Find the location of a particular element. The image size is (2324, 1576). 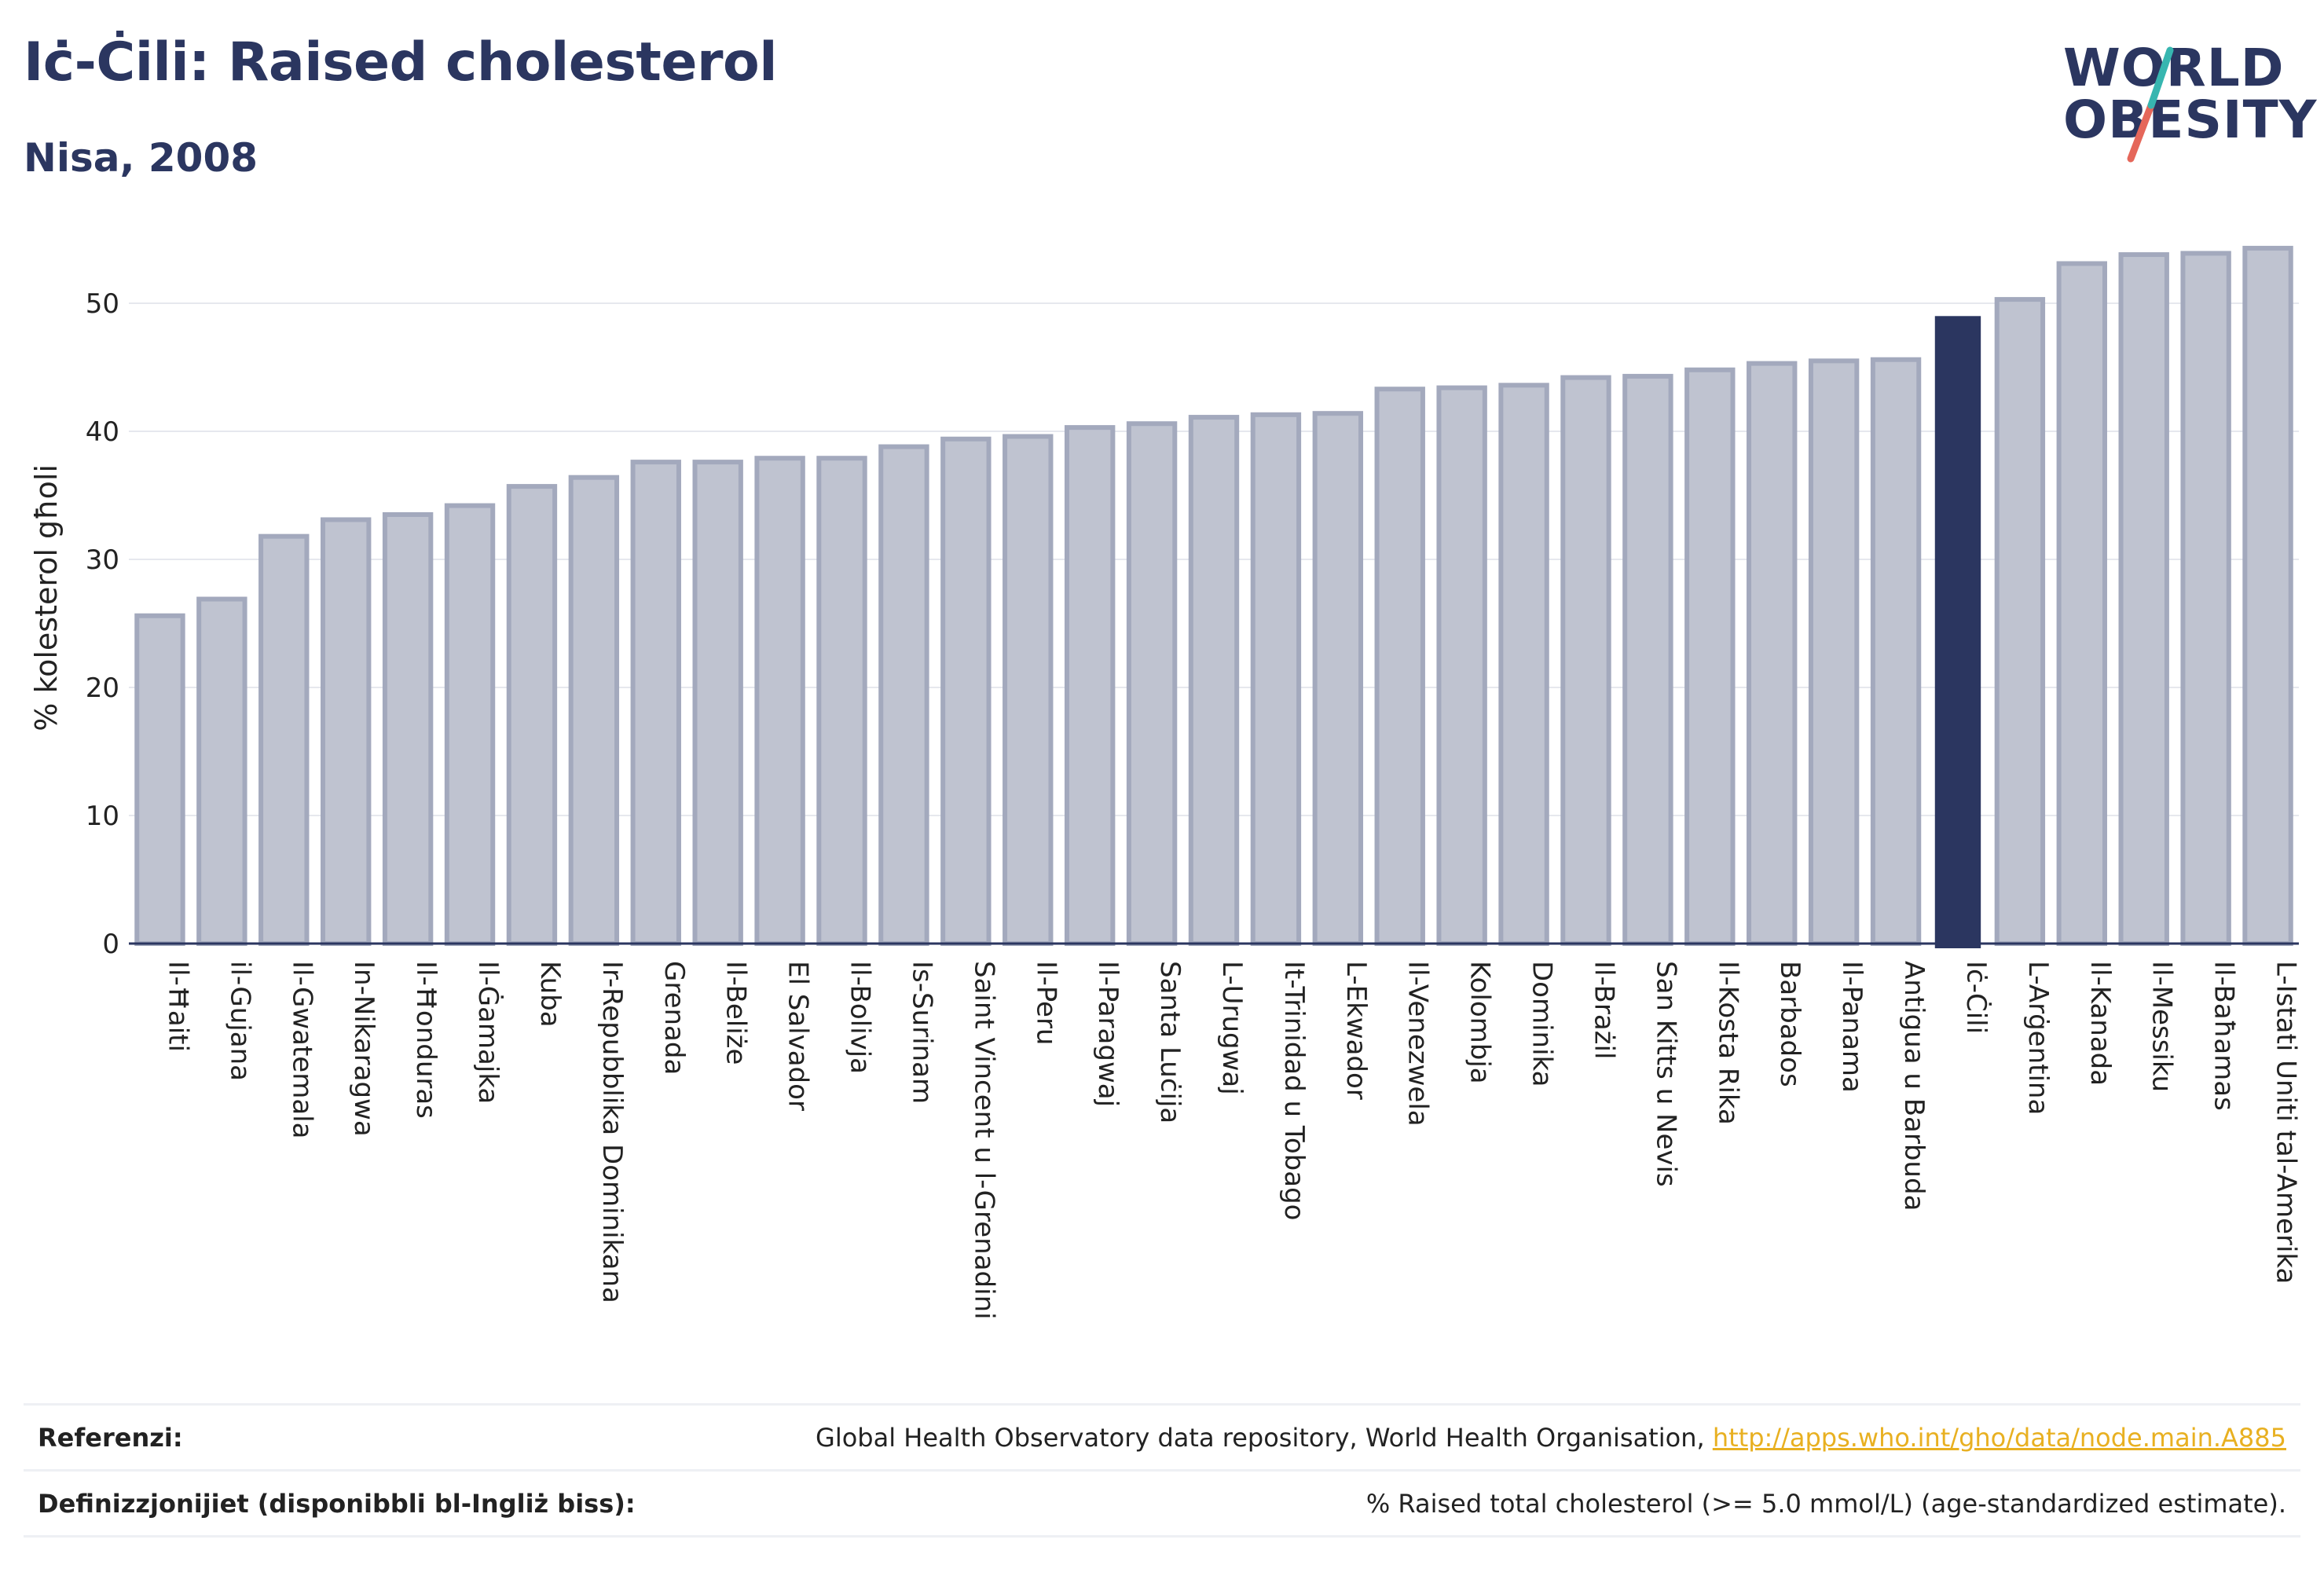

logo-slash-icon is located at coordinates (2150, 104).